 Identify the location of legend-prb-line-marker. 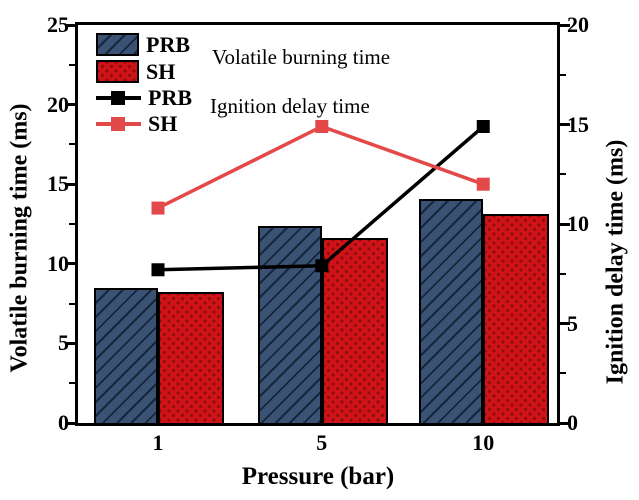
(118, 97).